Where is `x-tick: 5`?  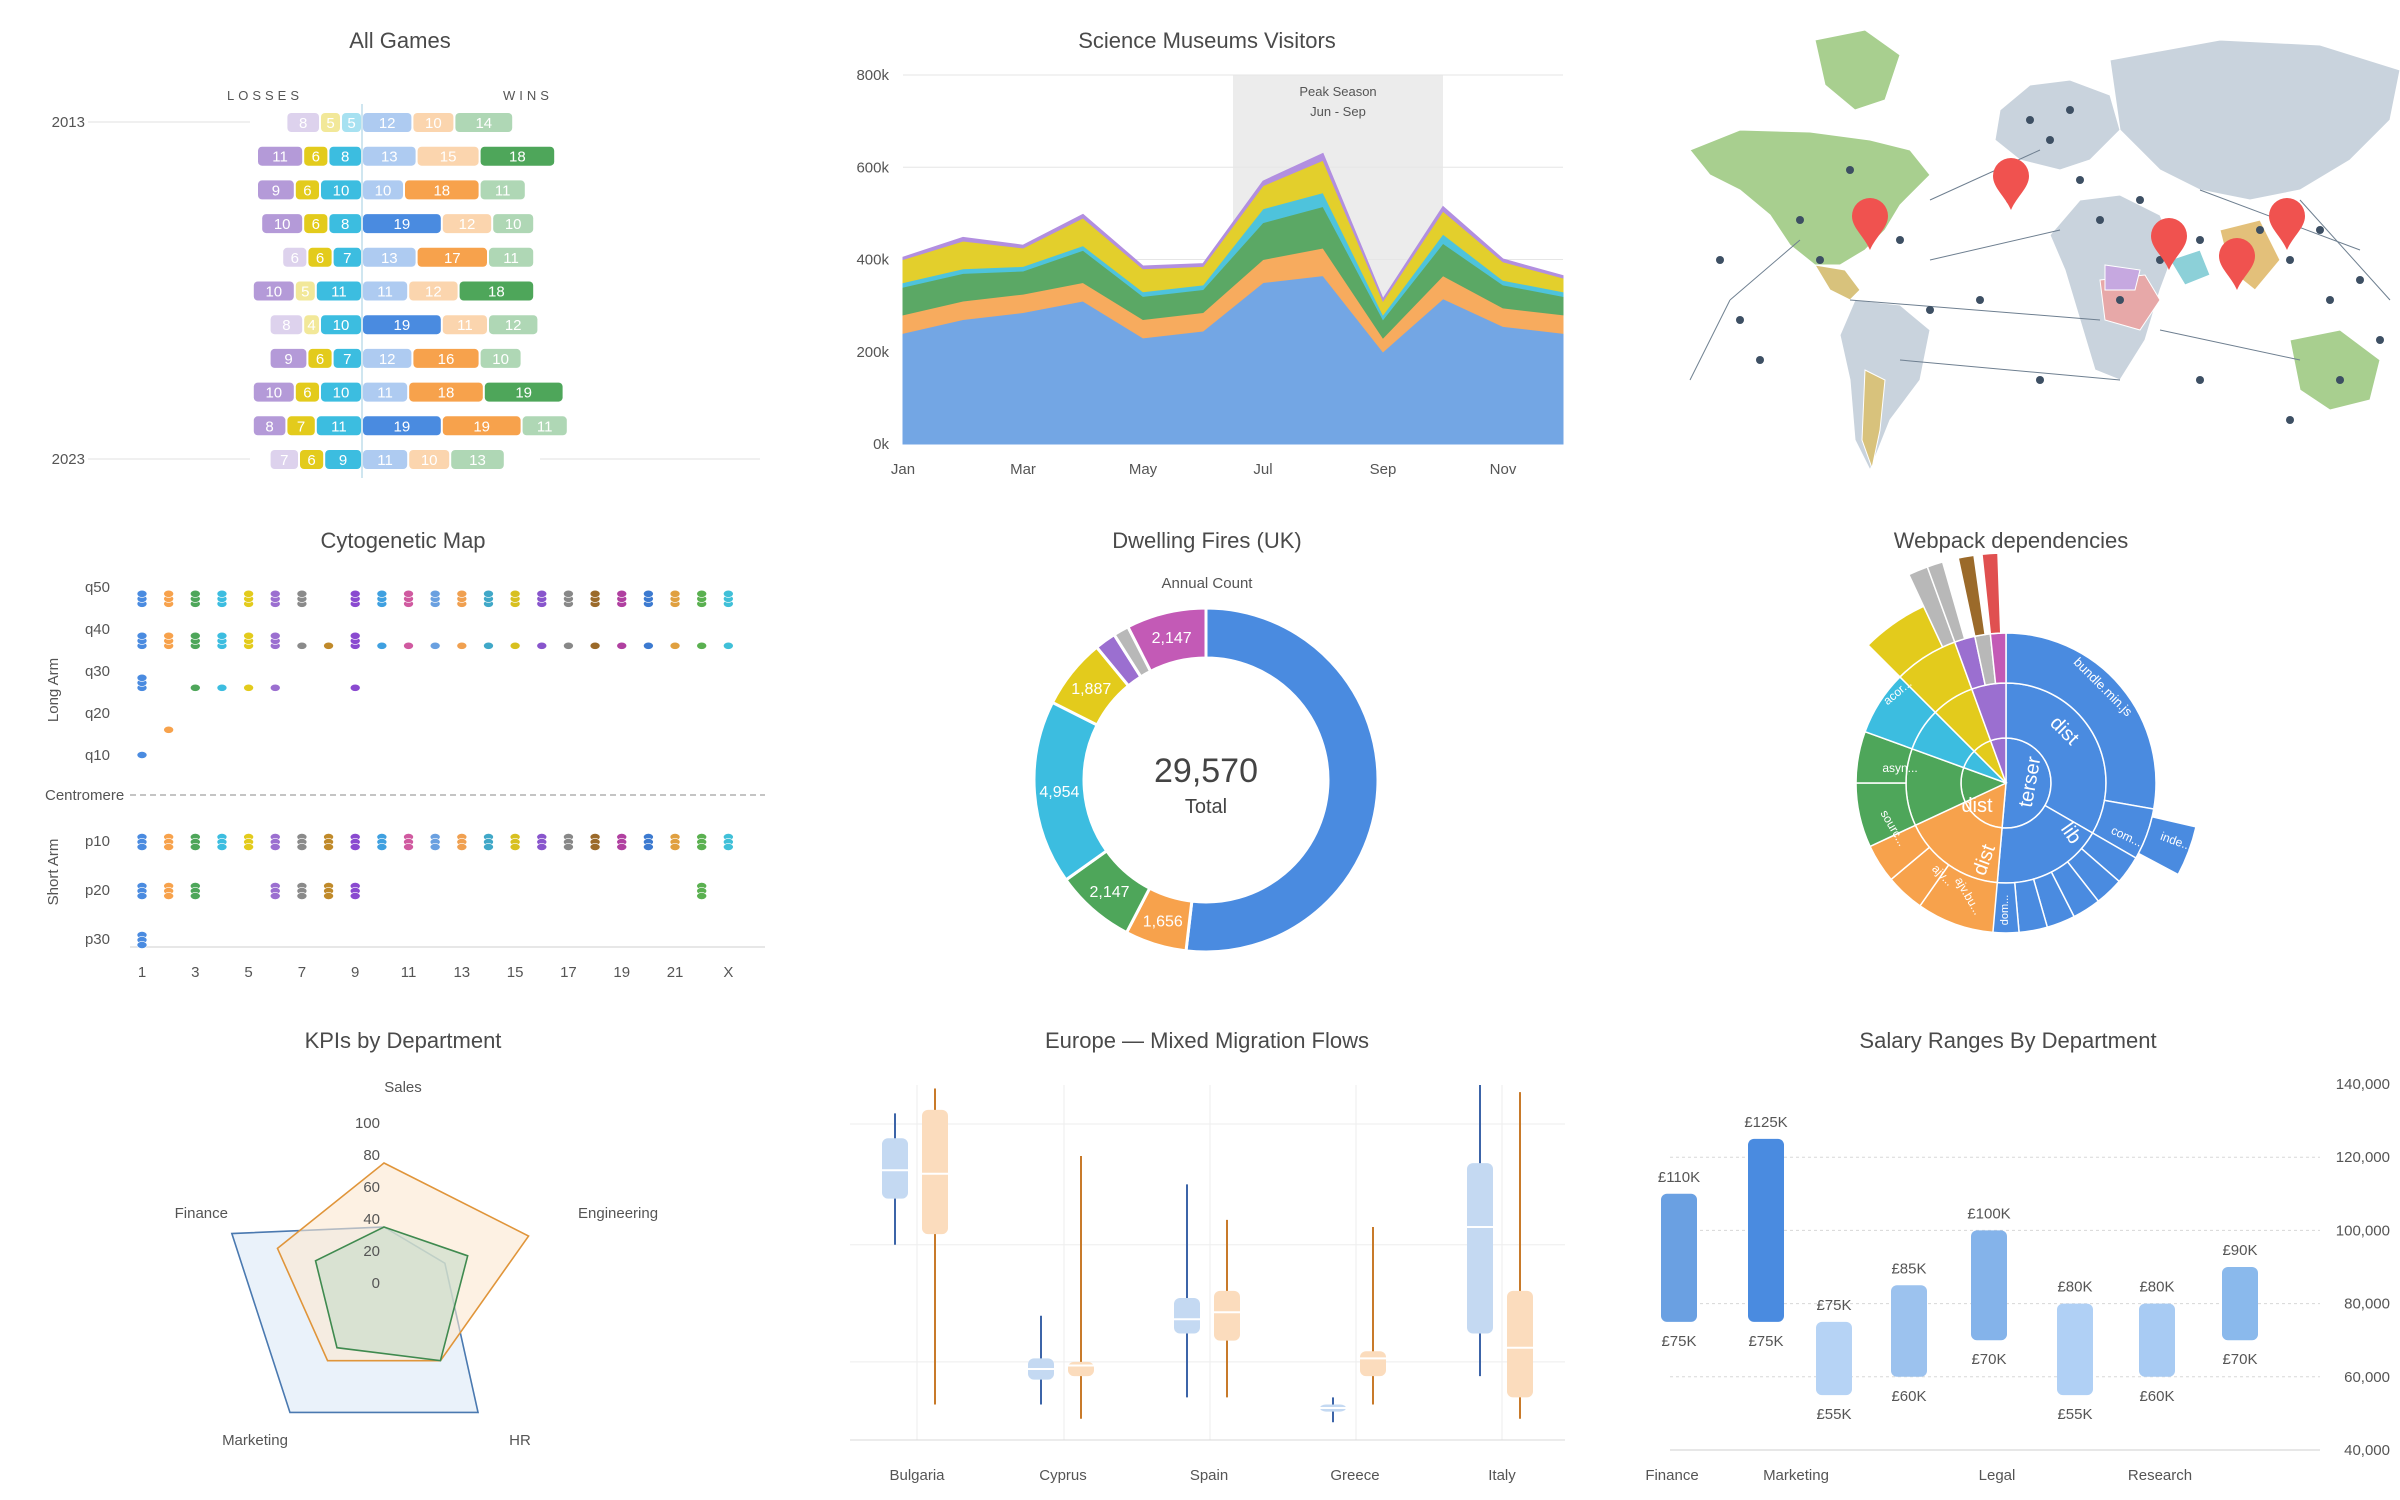
x-tick: 5 is located at coordinates (248, 972).